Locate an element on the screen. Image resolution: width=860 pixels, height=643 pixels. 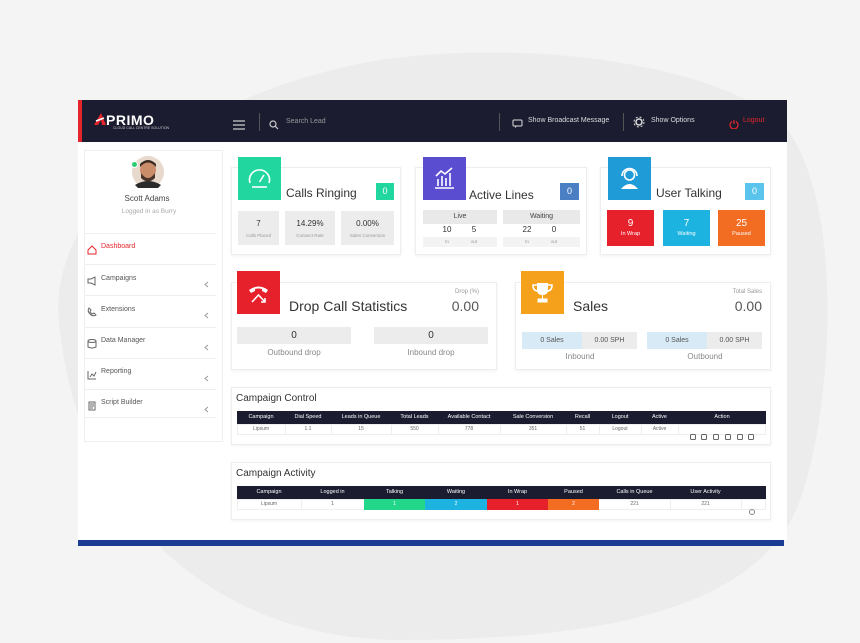
group-out: 0 is located at coordinates (554, 229).